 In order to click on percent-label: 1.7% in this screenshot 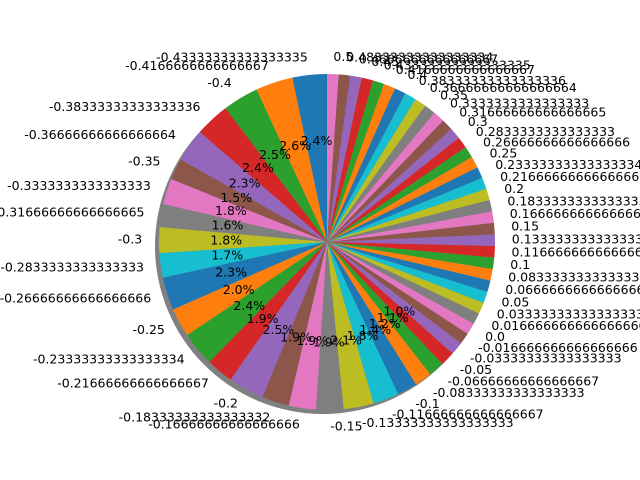, I will do `click(227, 255)`.